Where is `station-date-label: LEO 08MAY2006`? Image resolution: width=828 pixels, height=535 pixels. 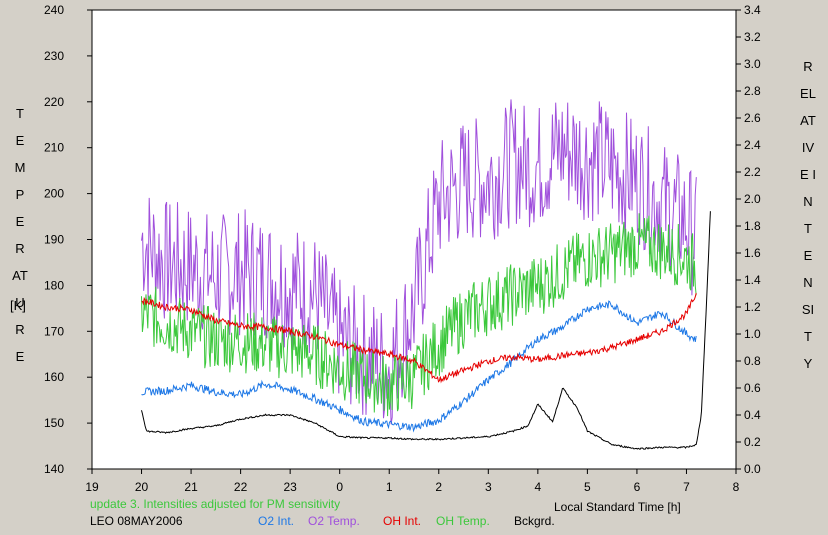 station-date-label: LEO 08MAY2006 is located at coordinates (136, 521).